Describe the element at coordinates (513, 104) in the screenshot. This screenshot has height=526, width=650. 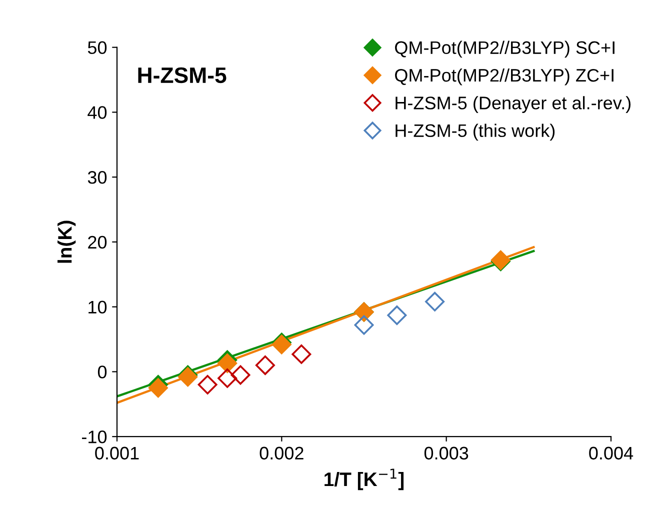
I see `legend-label: H-ZSM-5 (Denayer et al.-rev.)` at that location.